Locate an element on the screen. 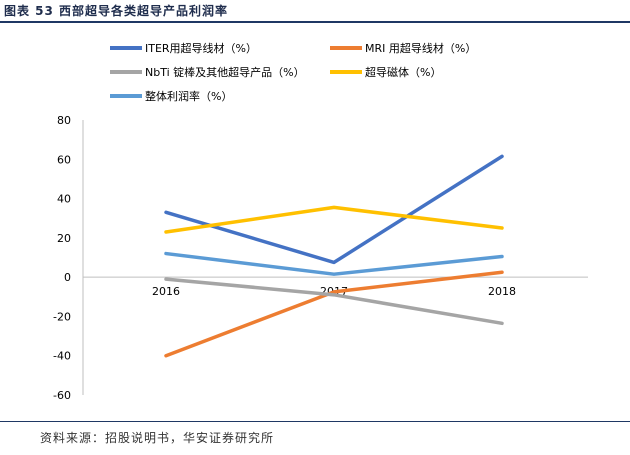 This screenshot has width=630, height=455. y-axis: 80 60 40 20 0 -20 -40 -60 is located at coordinates (68, 258).